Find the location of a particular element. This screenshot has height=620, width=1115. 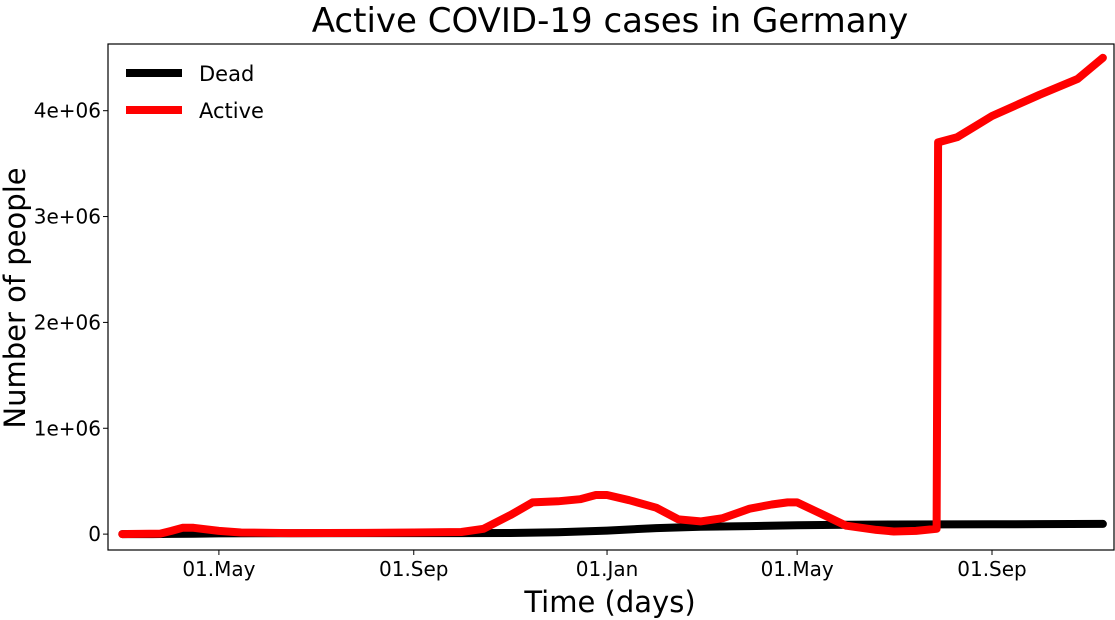

x-ticks: 01.May 01.Sep 01.Jan 01.May 01.Sep is located at coordinates (604, 565).